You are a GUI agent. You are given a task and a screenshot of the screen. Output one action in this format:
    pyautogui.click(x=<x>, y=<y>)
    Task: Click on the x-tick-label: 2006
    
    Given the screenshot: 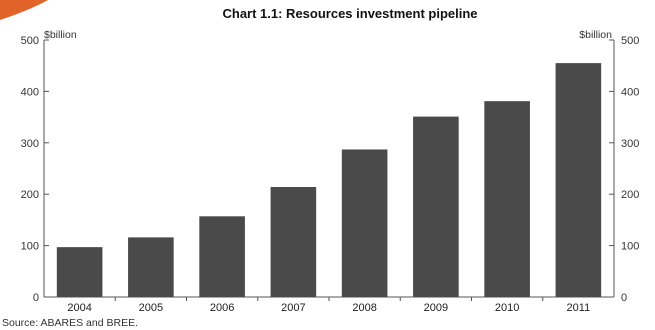 What is the action you would take?
    pyautogui.click(x=222, y=308)
    